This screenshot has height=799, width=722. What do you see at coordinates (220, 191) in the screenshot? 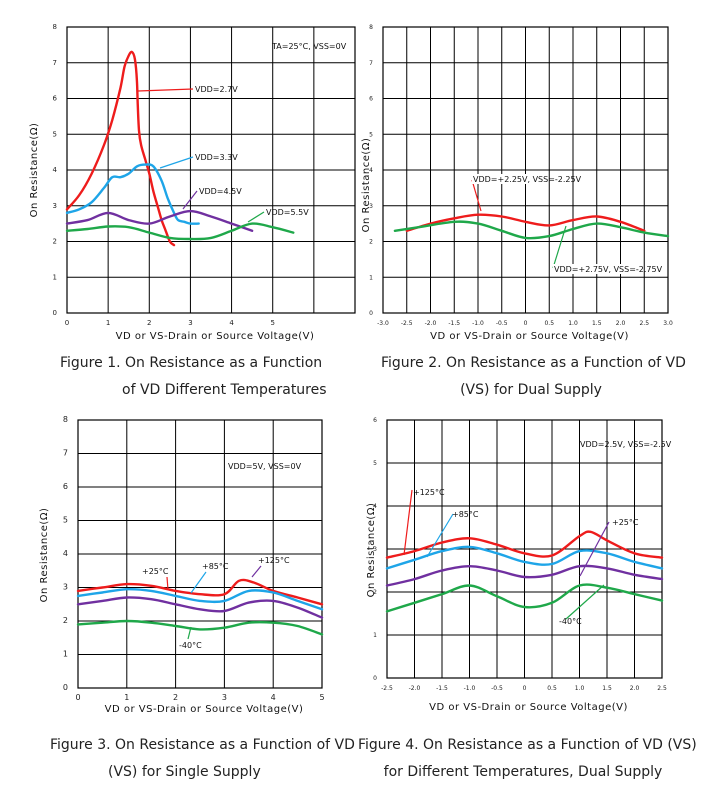
I see `annotation-label: VDD=4.5V` at bounding box center [220, 191].